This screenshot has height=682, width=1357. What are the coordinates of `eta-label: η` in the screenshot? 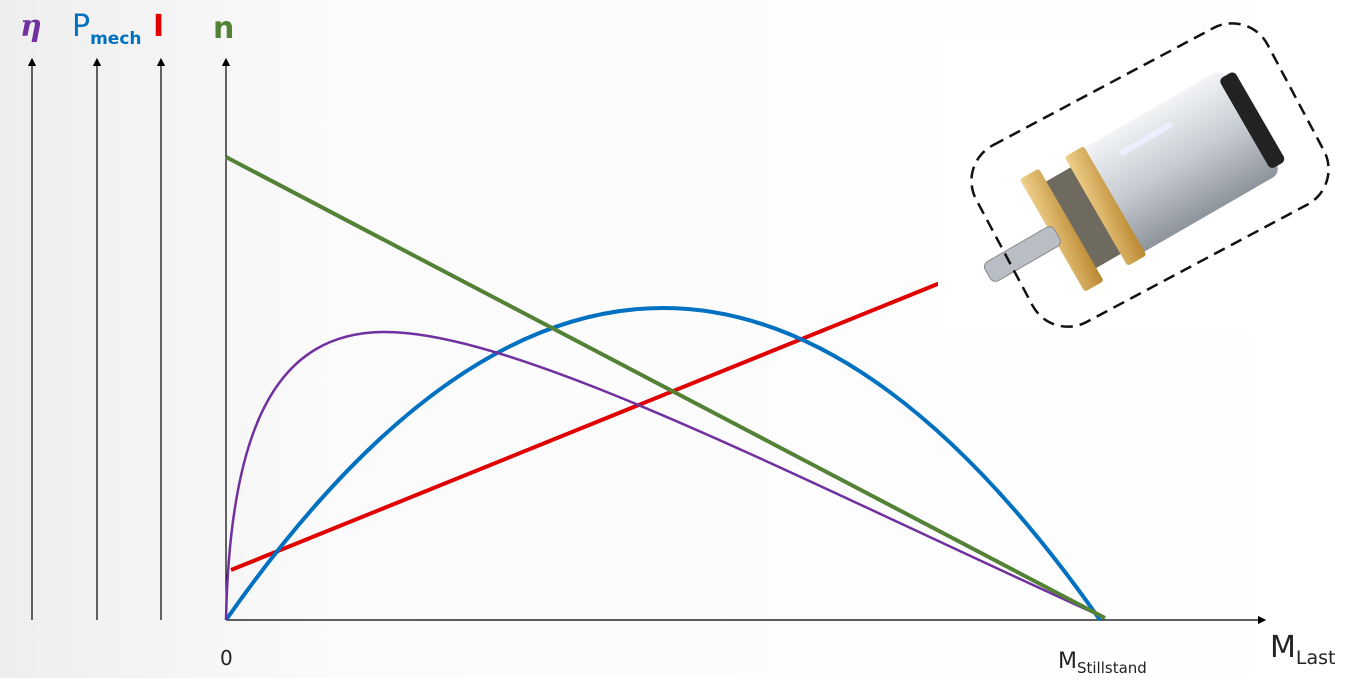 It's located at (31, 26).